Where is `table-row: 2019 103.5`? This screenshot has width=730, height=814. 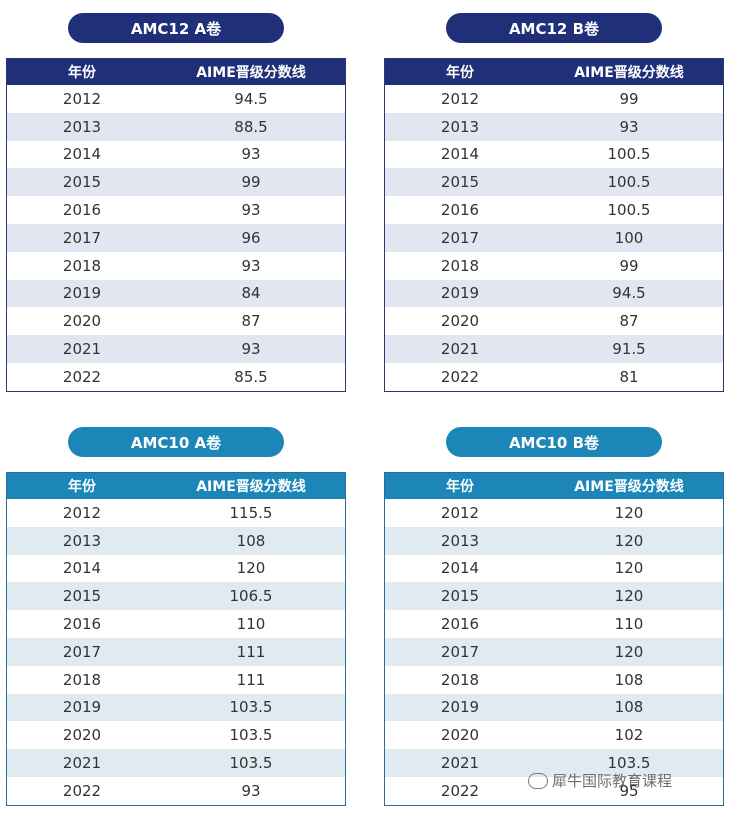
table-row: 2019 103.5 is located at coordinates (176, 707).